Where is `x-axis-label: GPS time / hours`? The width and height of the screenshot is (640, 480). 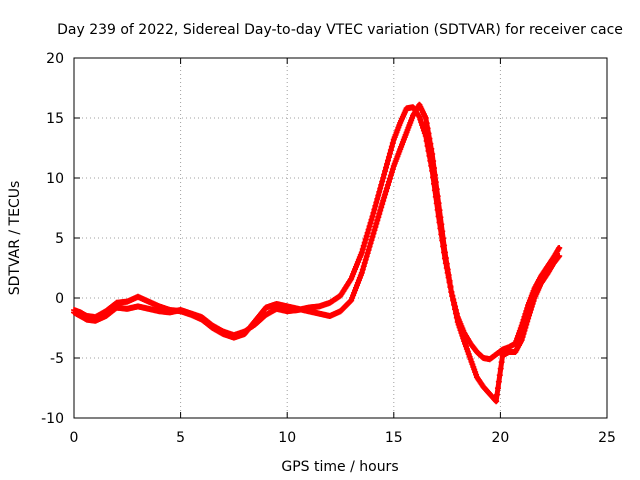
x-axis-label: GPS time / hours is located at coordinates (339, 467).